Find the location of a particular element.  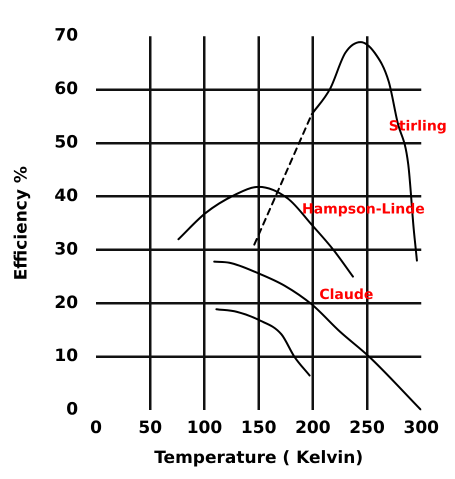

y-tick-label: 0 is located at coordinates (72, 410).